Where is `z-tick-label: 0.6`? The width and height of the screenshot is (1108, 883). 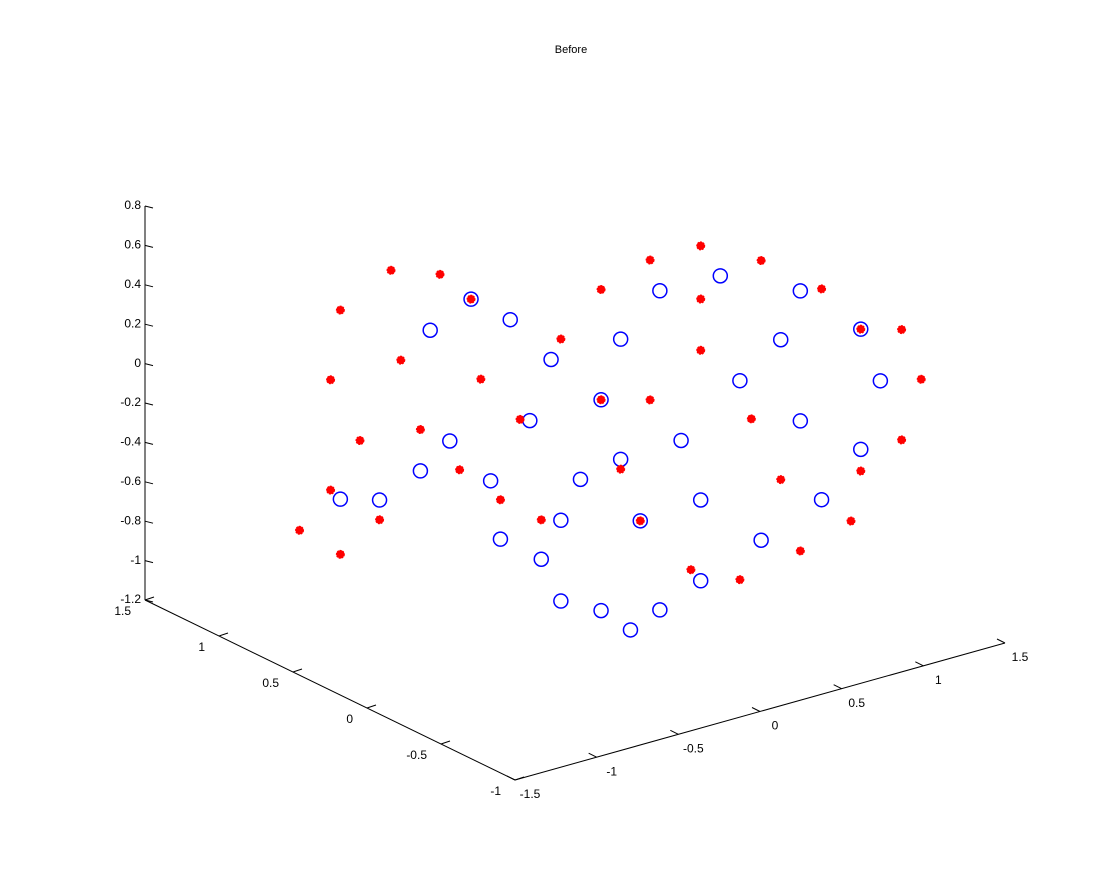 z-tick-label: 0.6 is located at coordinates (132, 245).